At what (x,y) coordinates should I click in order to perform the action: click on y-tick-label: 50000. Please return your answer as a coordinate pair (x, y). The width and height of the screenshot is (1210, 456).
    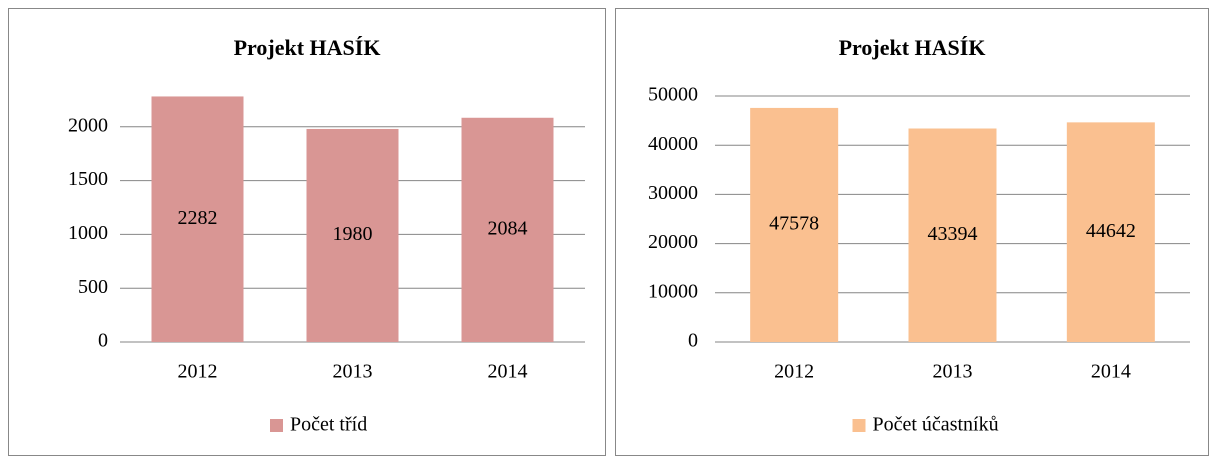
    Looking at the image, I should click on (673, 95).